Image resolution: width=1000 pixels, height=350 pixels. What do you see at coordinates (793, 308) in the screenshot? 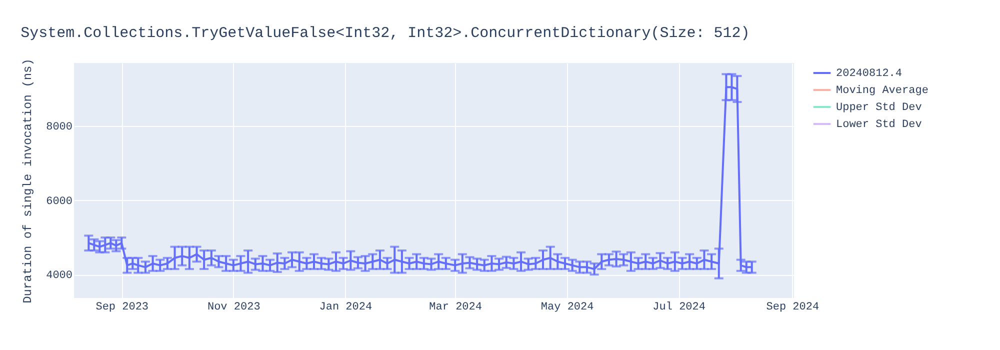
I see `x-tick-label: Sep 2024` at bounding box center [793, 308].